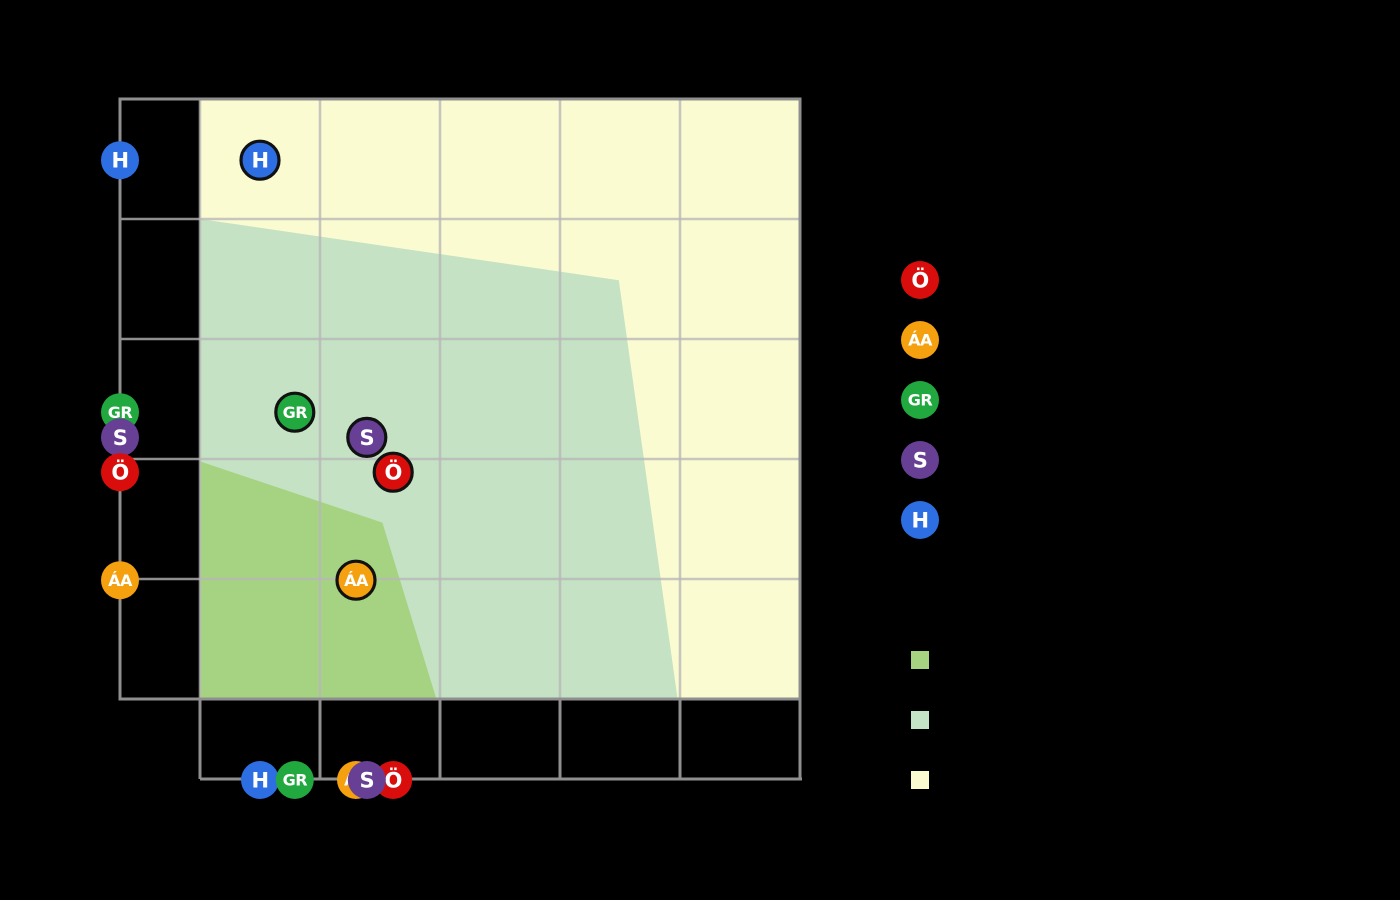  Describe the element at coordinates (920, 660) in the screenshot. I see `legend-swatch-dark-green` at that location.